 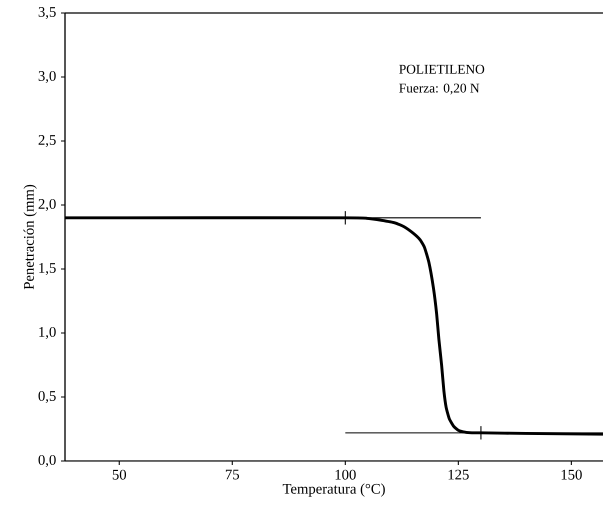 I want to click on y-tick-label: 2,0, so click(x=47, y=204).